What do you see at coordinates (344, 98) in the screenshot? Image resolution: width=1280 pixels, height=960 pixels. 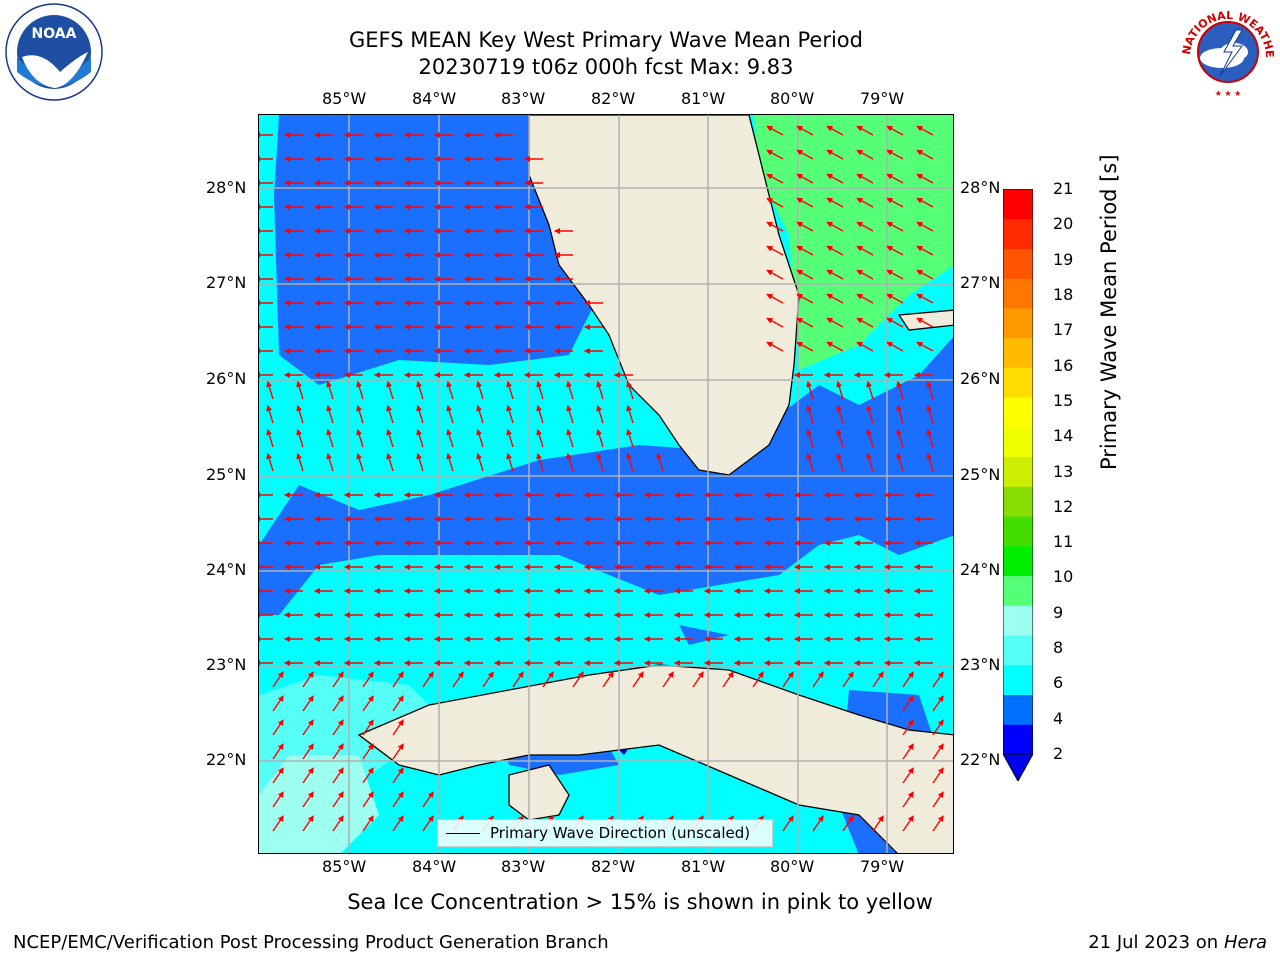 I see `lon-tick-label: 85°W` at bounding box center [344, 98].